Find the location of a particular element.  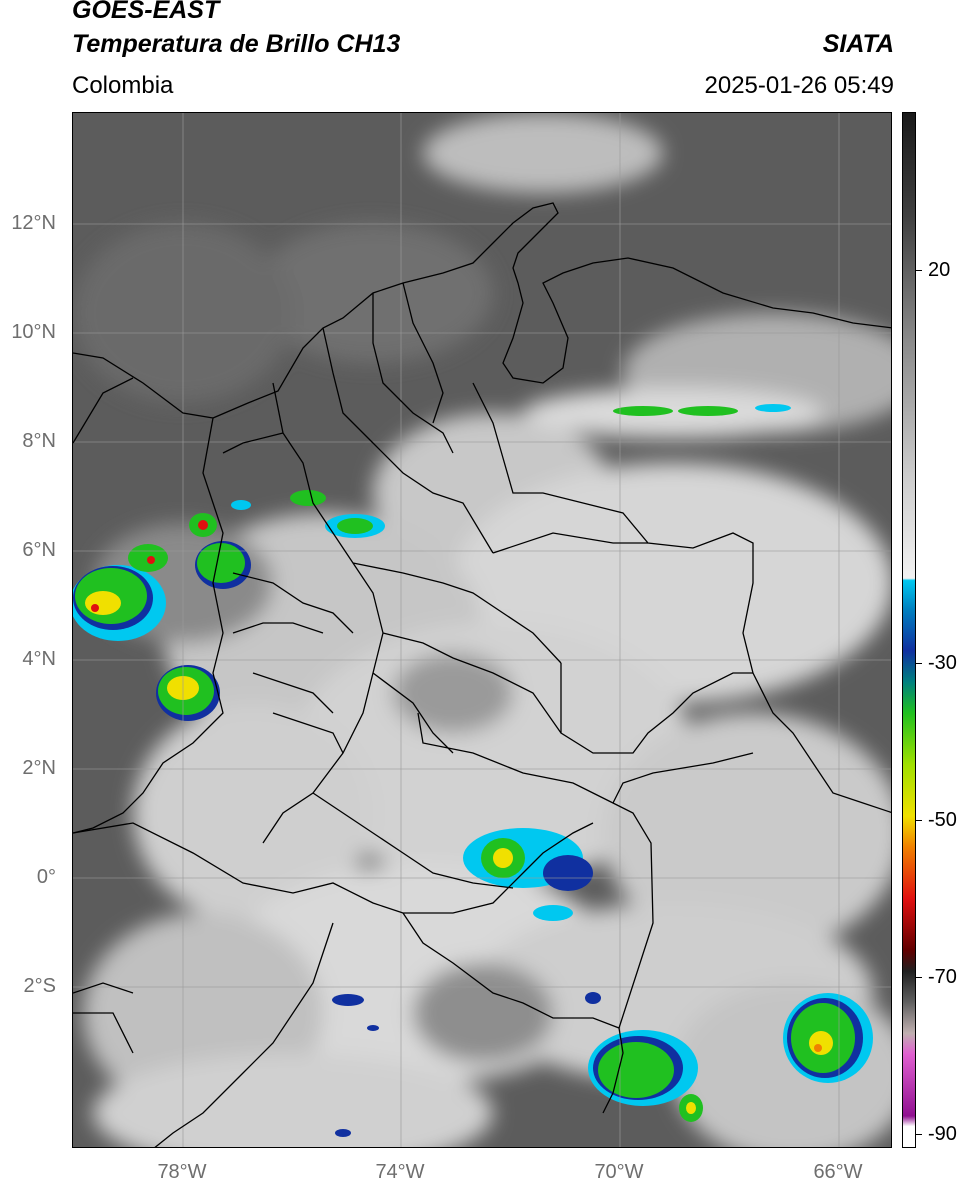

colorbar-tick-minus30 is located at coordinates (919, 663).